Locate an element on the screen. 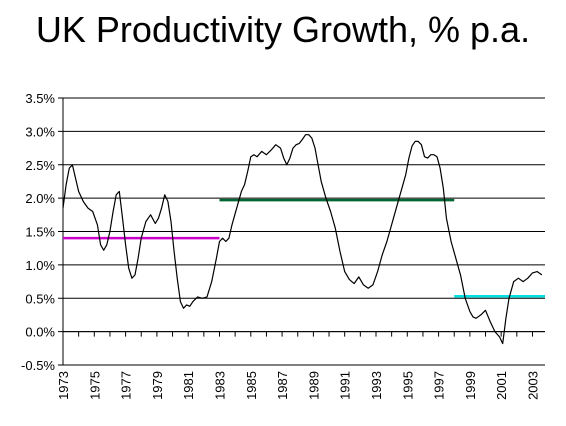  y-tick-label: 0.5% is located at coordinates (40, 298).